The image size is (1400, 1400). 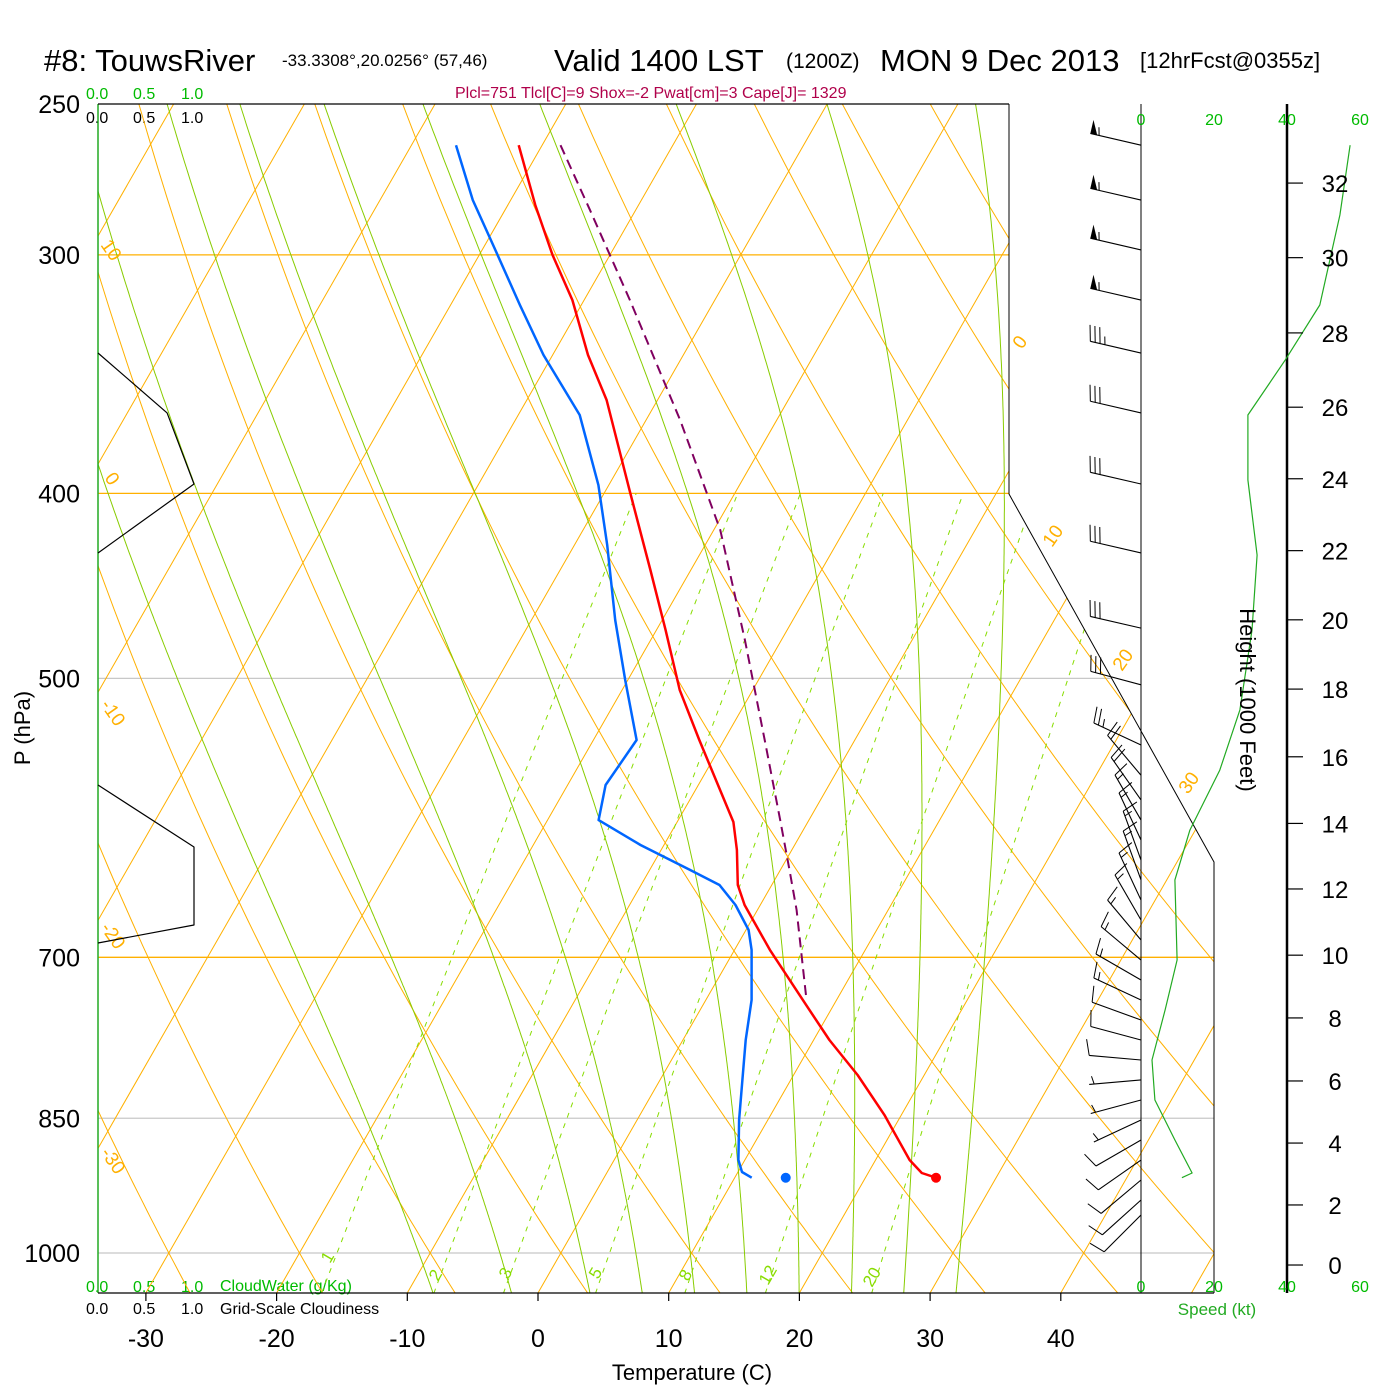 I want to click on cloudwater-scale-bottom-1: 1.0, so click(x=192, y=1287).